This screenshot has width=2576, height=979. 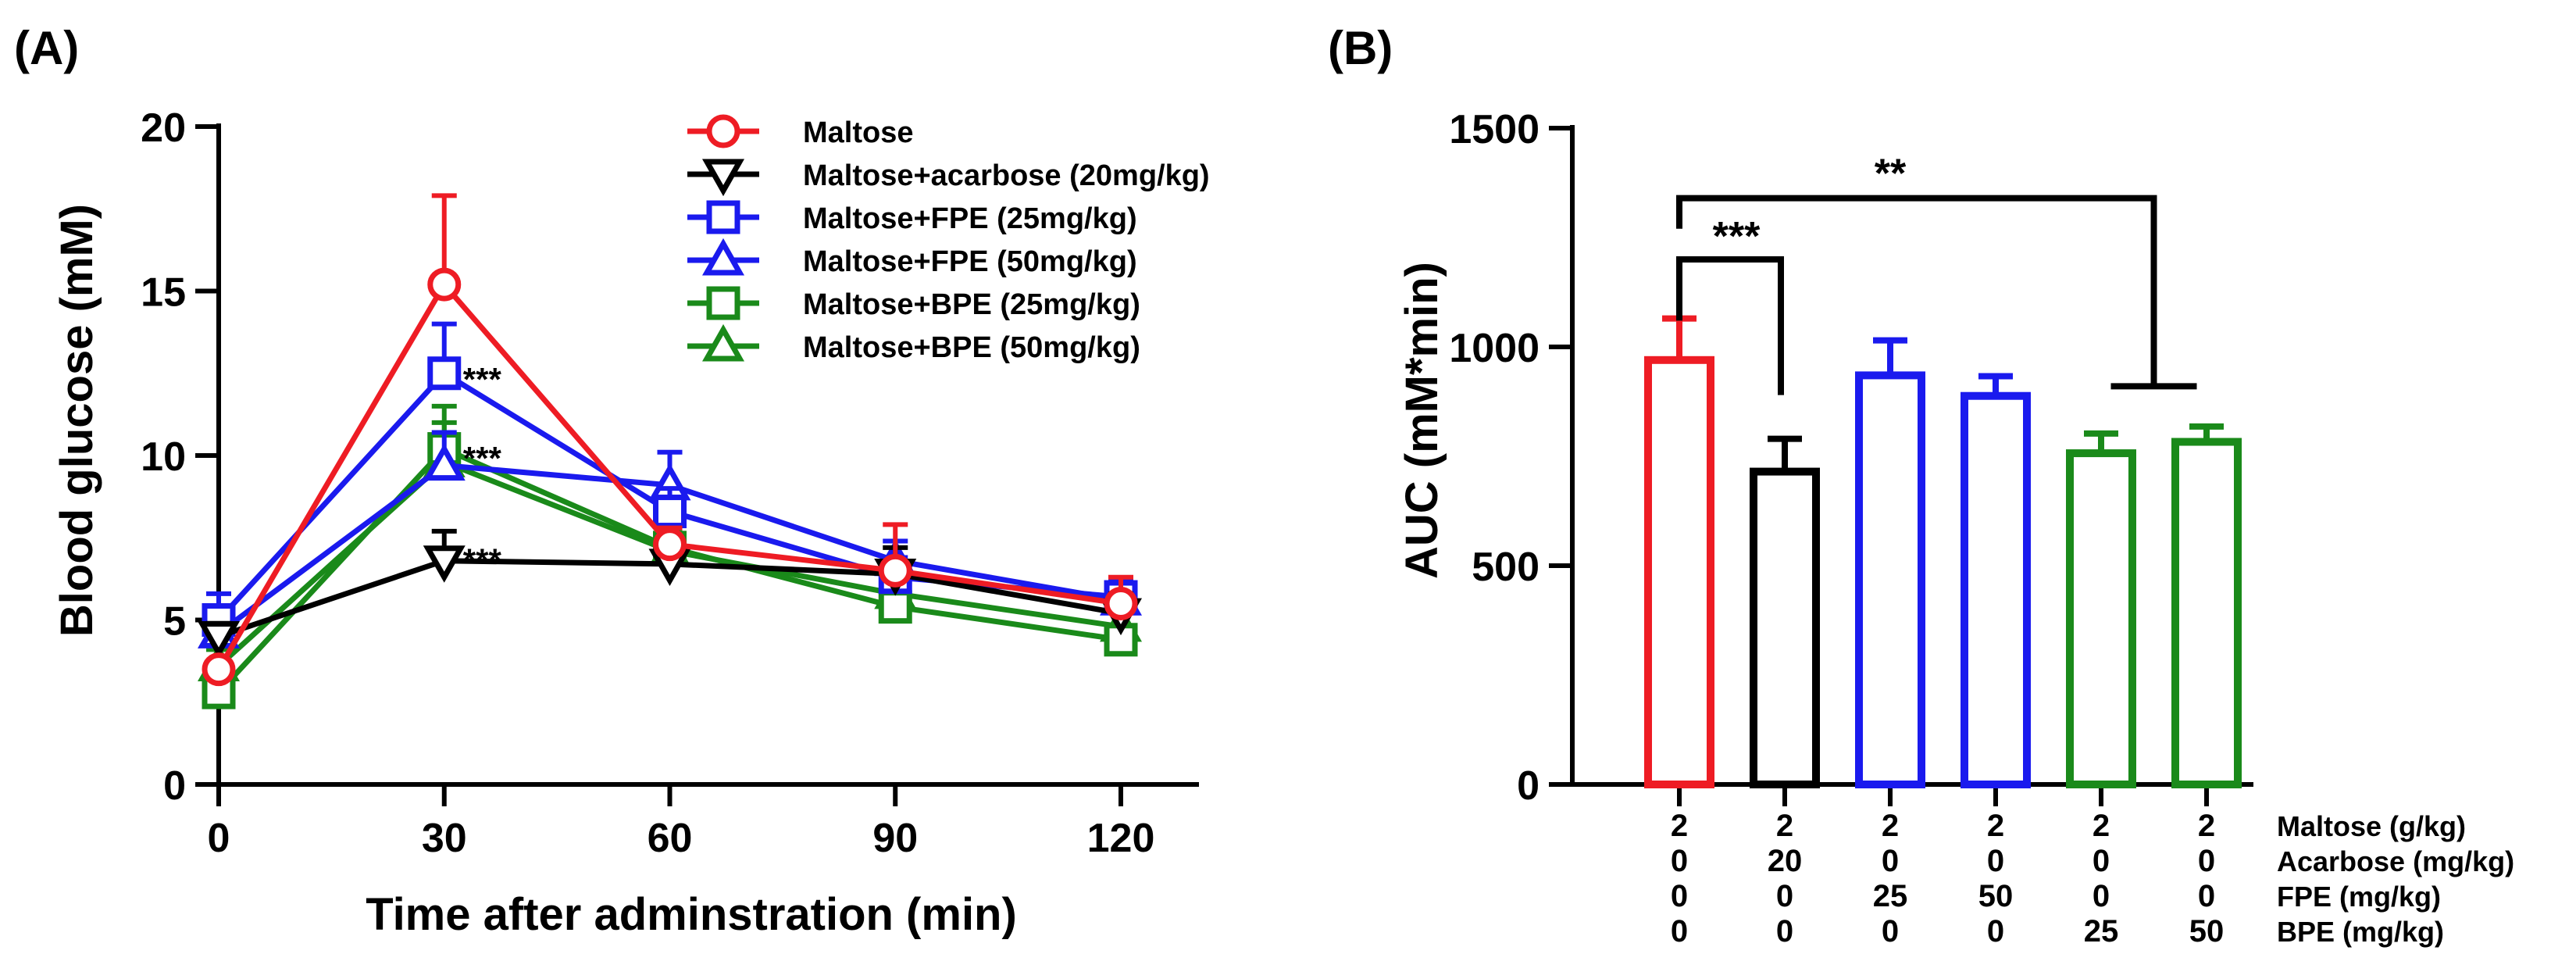 What do you see at coordinates (2359, 897) in the screenshot?
I see `panel-b-table-row-label: FPE (mg/kg)` at bounding box center [2359, 897].